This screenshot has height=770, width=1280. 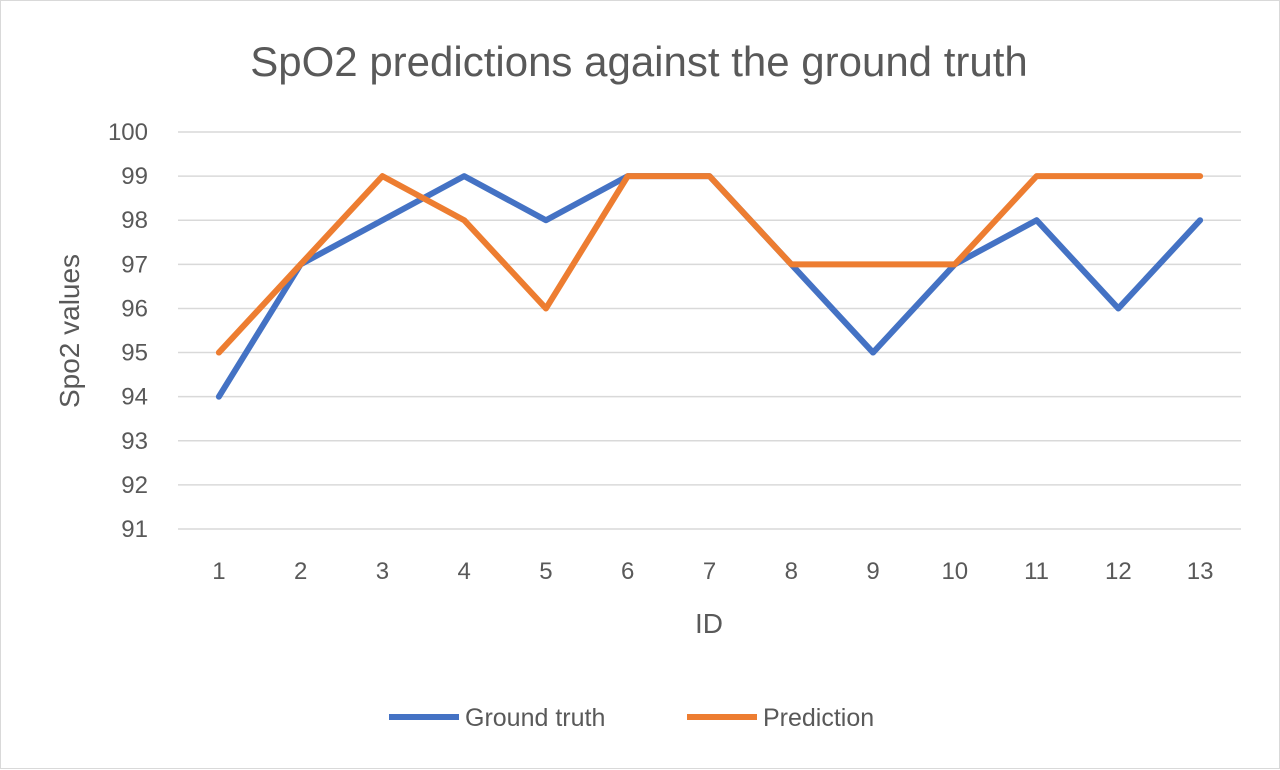 What do you see at coordinates (954, 571) in the screenshot?
I see `x-tick-label: 10` at bounding box center [954, 571].